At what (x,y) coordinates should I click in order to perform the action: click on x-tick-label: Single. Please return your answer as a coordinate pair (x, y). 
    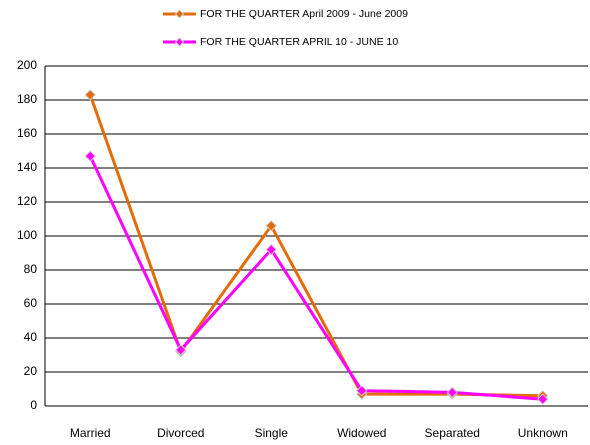
    Looking at the image, I should click on (272, 433).